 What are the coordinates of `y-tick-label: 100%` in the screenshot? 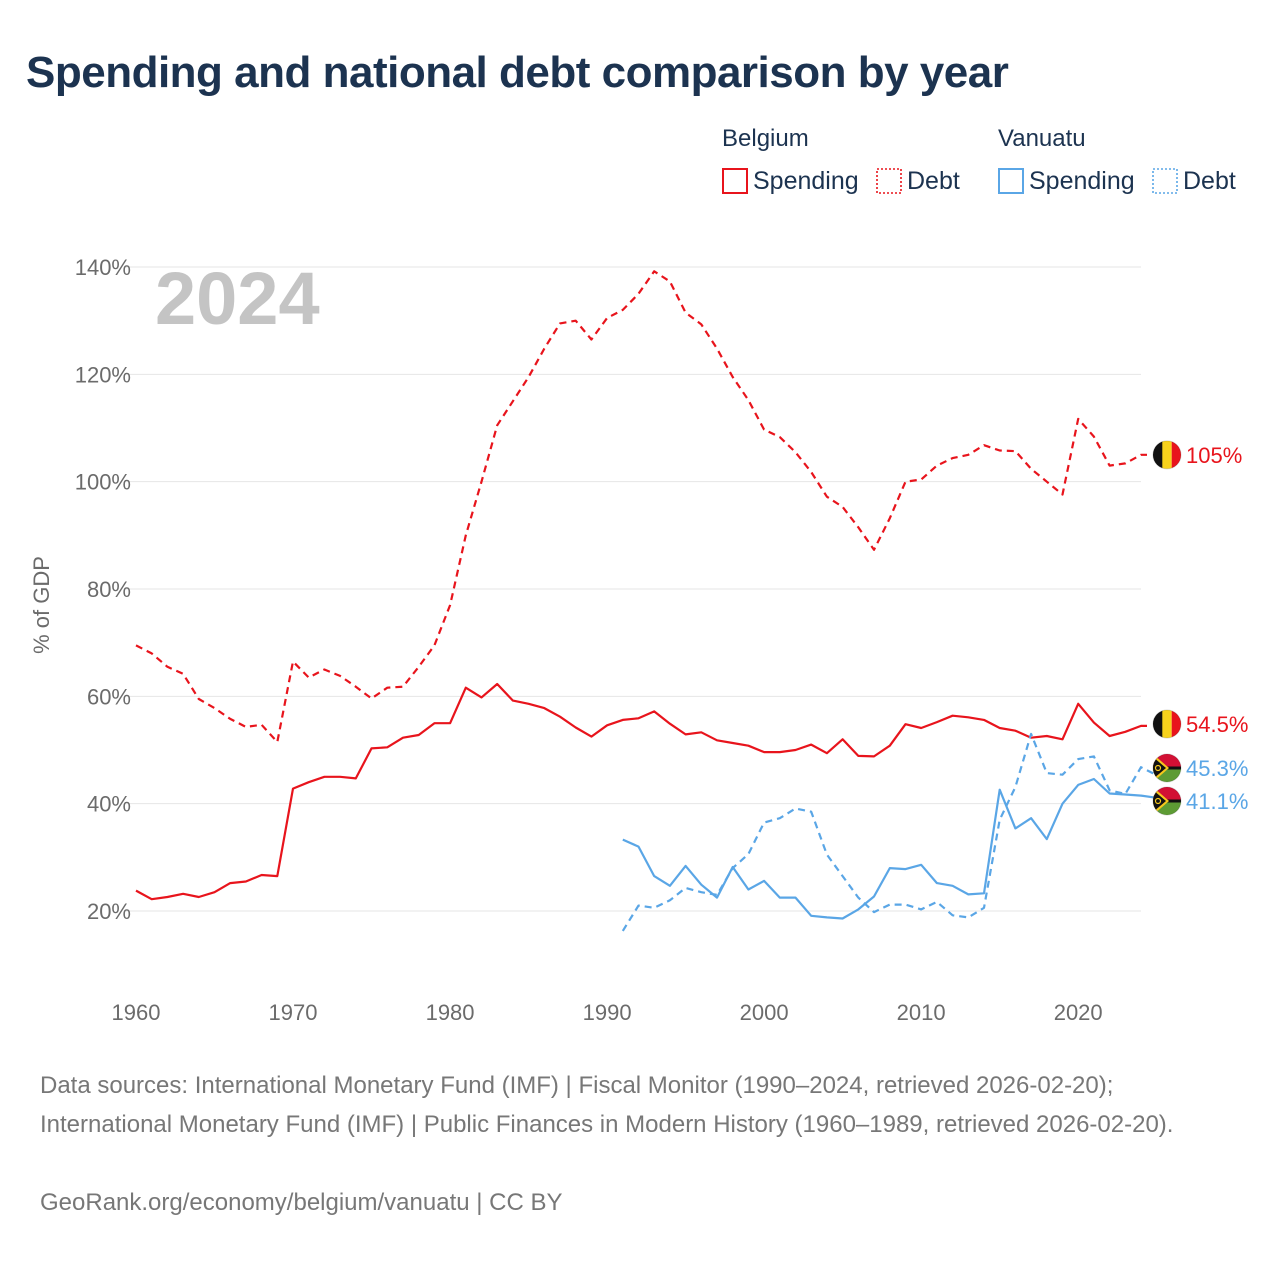 It's located at (103, 482).